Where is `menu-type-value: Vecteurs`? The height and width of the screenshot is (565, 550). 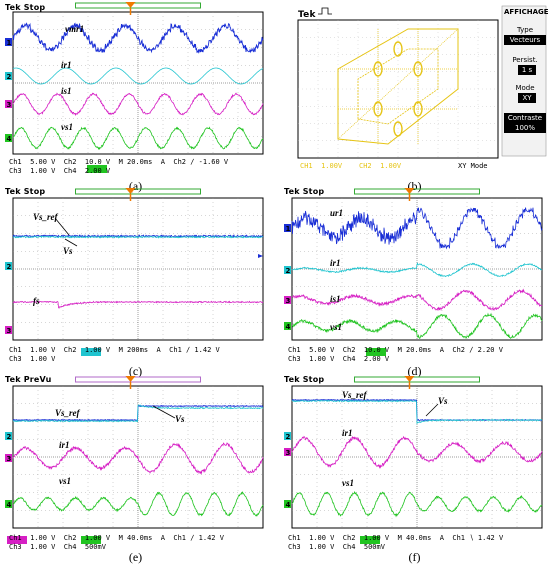
menu-type-value: Vecteurs is located at coordinates (525, 40).